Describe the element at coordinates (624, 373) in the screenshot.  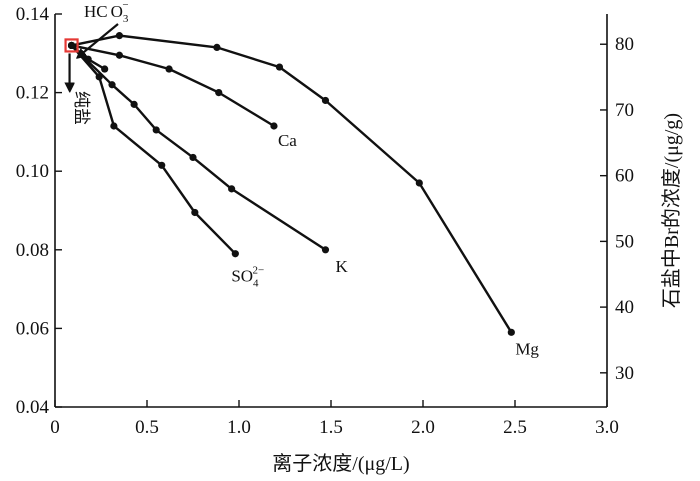
I see `y-right-tick-label: 30` at that location.